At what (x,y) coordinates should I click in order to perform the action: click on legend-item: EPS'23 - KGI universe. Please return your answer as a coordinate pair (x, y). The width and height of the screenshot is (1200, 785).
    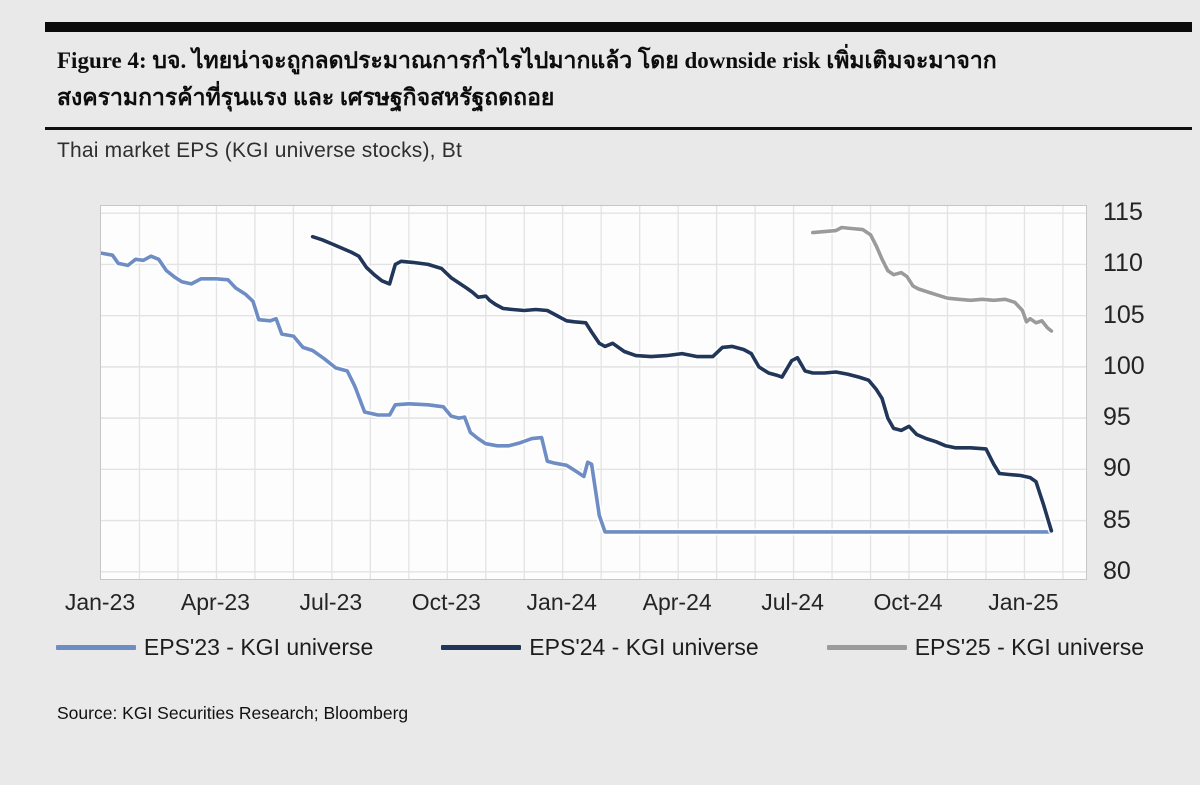
    Looking at the image, I should click on (214, 647).